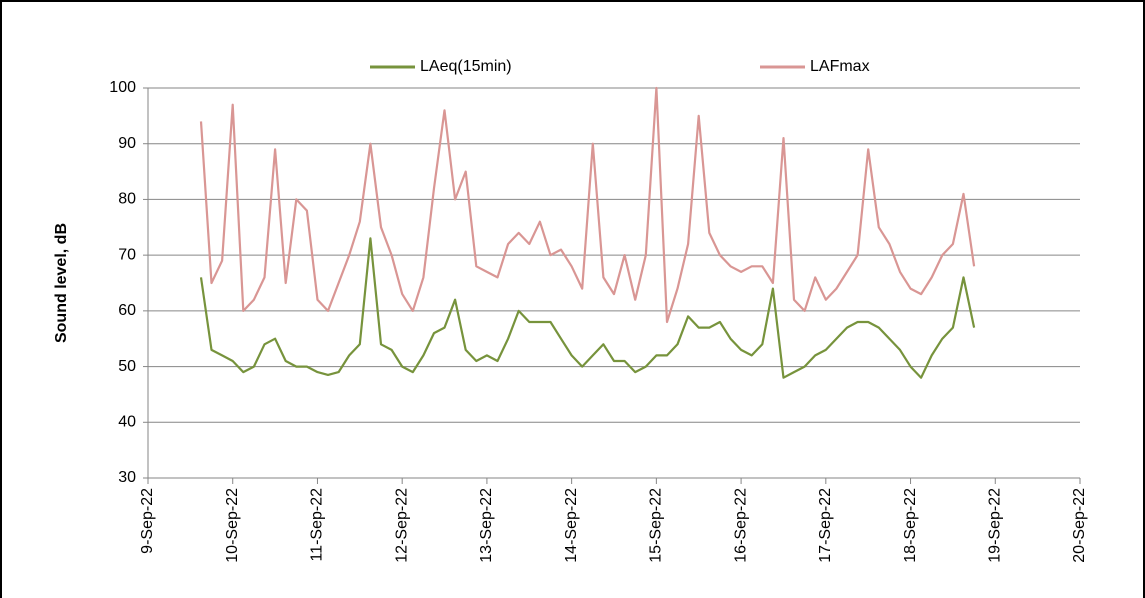  Describe the element at coordinates (127, 199) in the screenshot. I see `y-tick-label: 80` at that location.